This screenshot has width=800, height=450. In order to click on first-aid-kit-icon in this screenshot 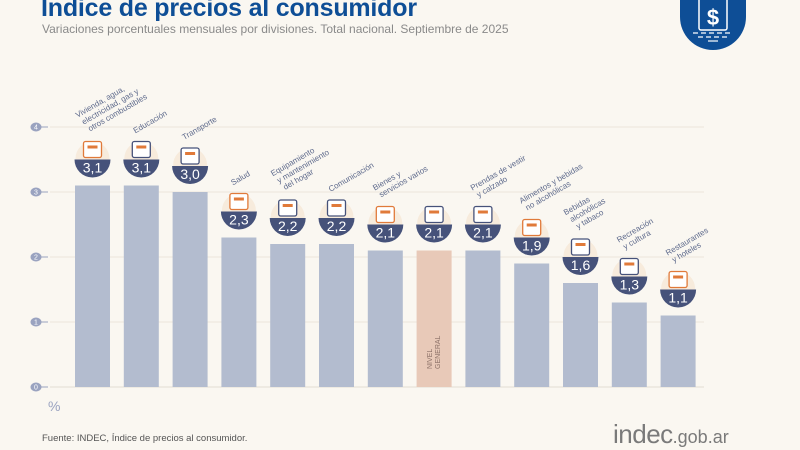, I will do `click(239, 201)`.